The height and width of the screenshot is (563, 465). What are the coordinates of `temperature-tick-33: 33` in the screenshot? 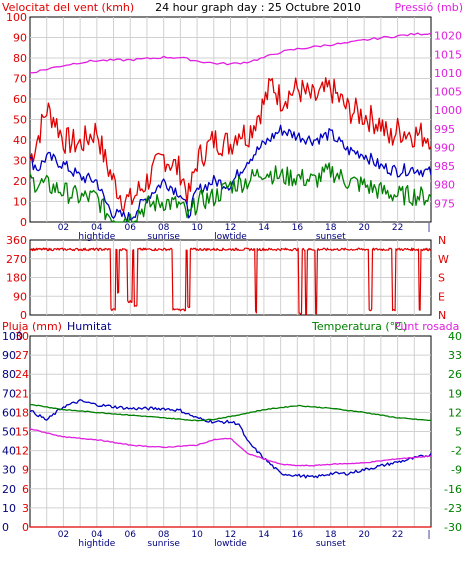 It's located at (455, 355).